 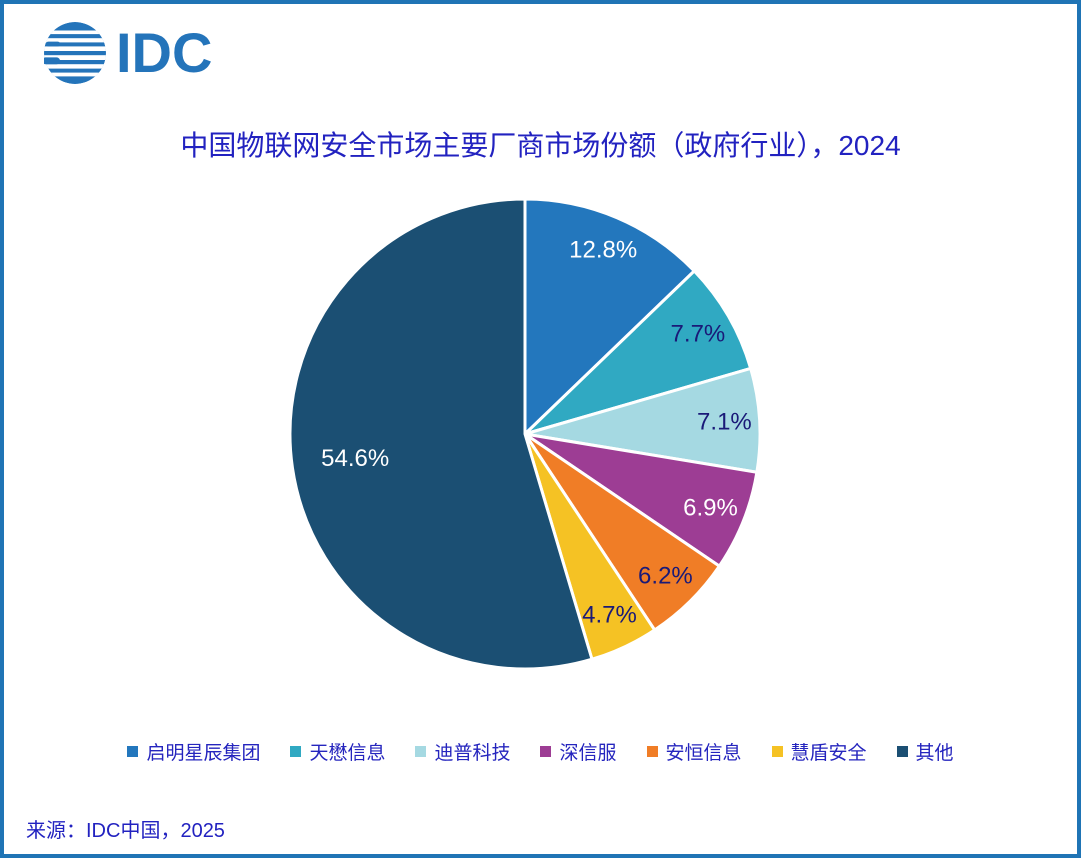 I want to click on legend-label: 启明星辰集团, so click(x=203, y=753).